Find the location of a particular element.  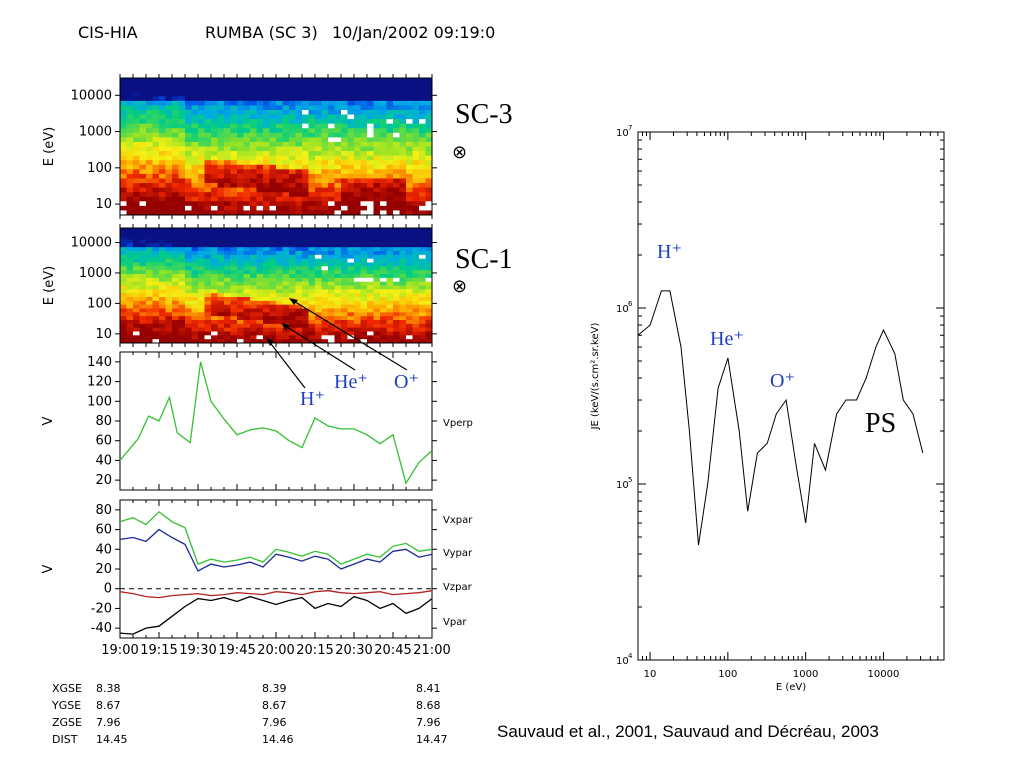

x-tick-label: 10 is located at coordinates (650, 674).